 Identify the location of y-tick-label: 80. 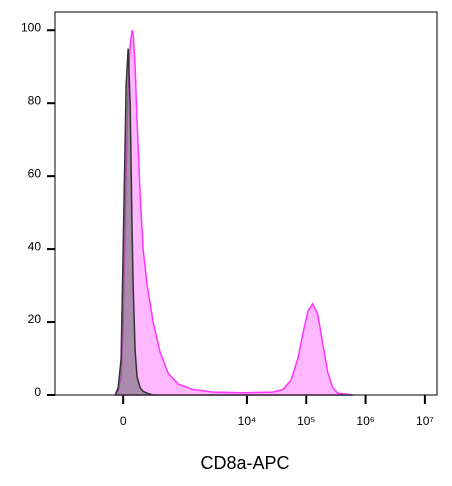
(35, 100).